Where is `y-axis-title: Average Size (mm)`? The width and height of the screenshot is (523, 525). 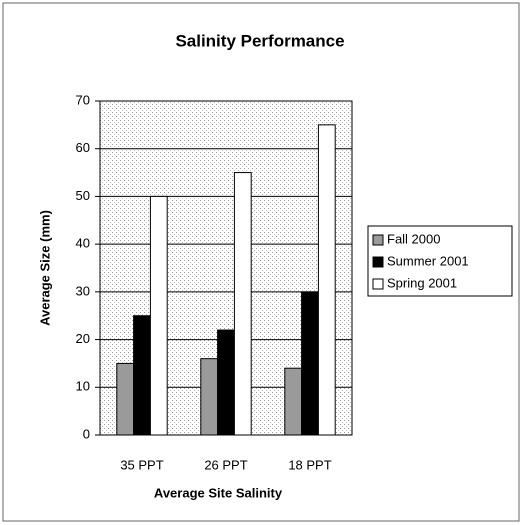 y-axis-title: Average Size (mm) is located at coordinates (44, 268).